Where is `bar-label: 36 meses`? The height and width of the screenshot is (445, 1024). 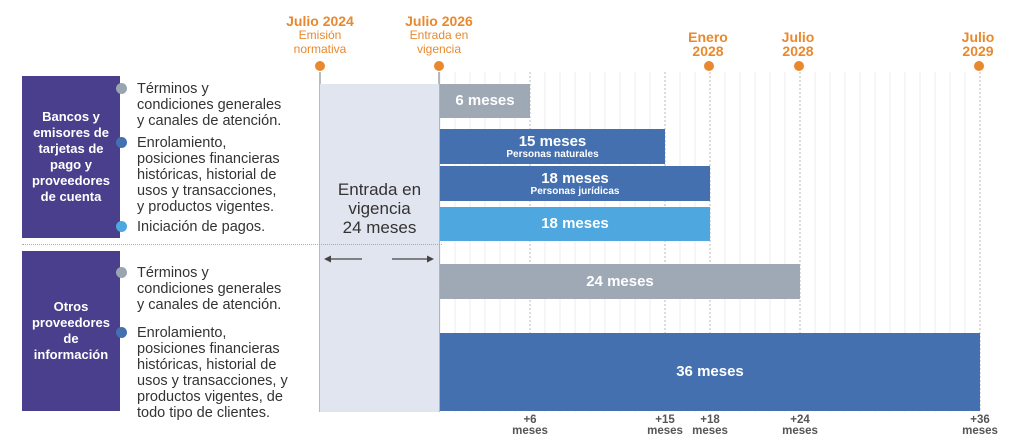 bar-label: 36 meses is located at coordinates (710, 371).